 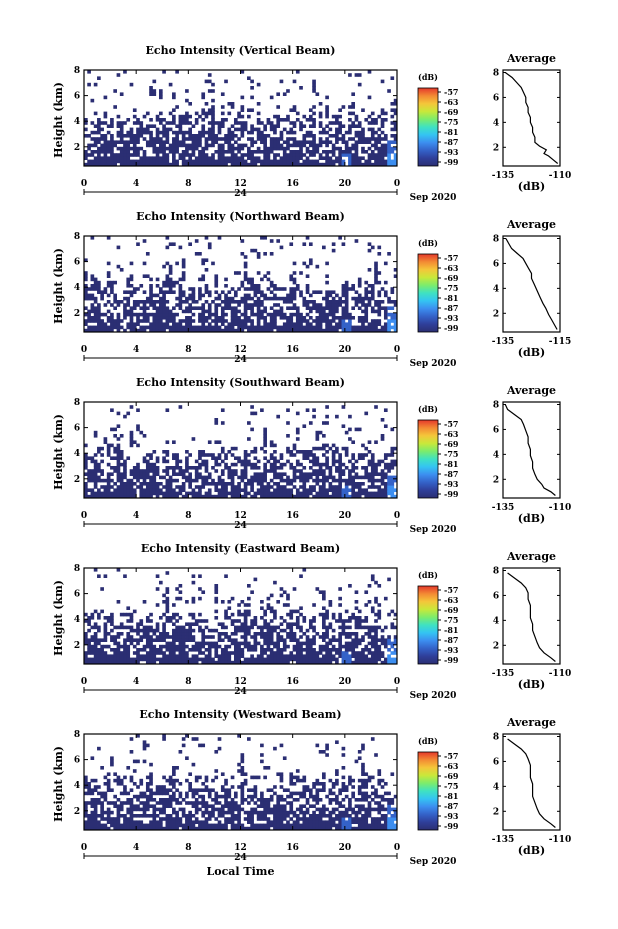 What do you see at coordinates (503, 342) in the screenshot?
I see `profile-x-tick-label: -135` at bounding box center [503, 342].